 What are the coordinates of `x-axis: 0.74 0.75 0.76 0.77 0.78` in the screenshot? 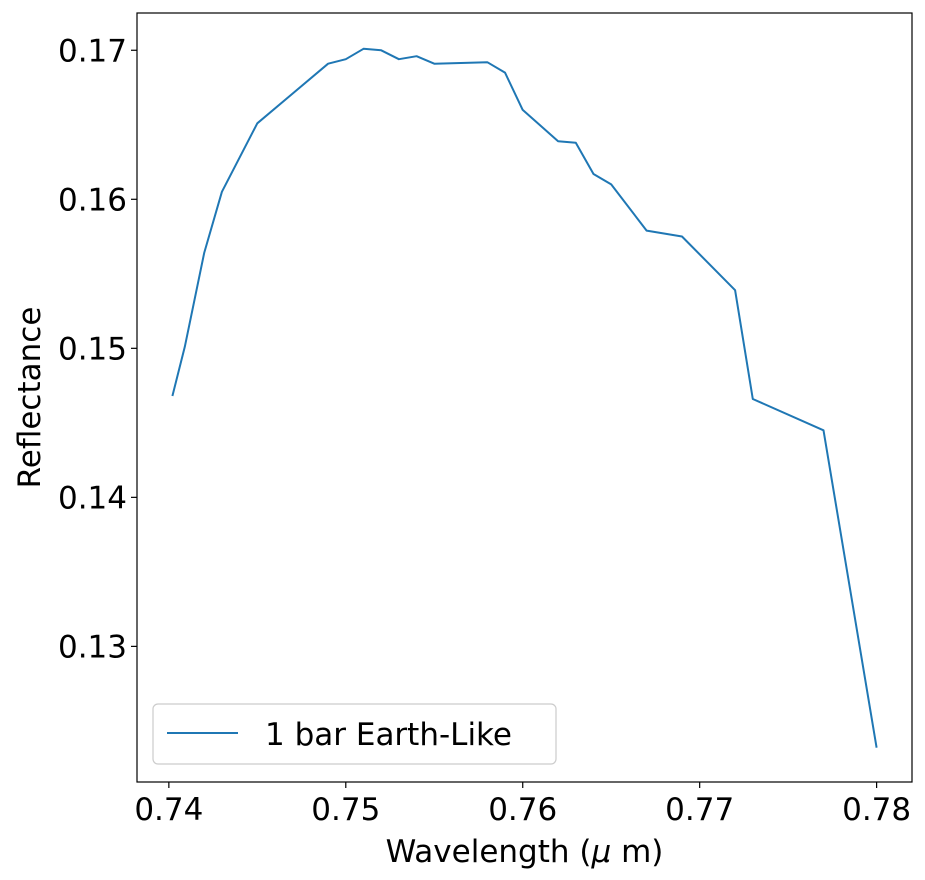 It's located at (522, 805).